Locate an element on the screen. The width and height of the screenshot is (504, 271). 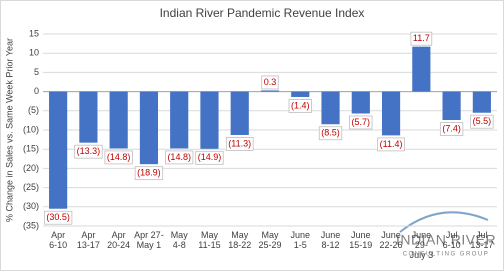
y-tick-label: (35) is located at coordinates (31, 225).